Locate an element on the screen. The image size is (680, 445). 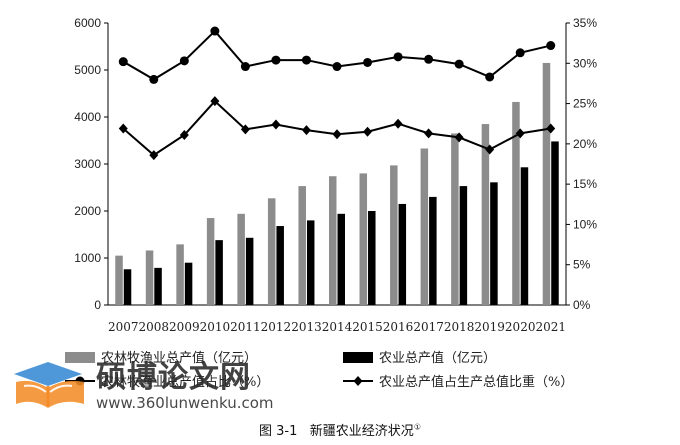
line-total-share is located at coordinates (336, 55).